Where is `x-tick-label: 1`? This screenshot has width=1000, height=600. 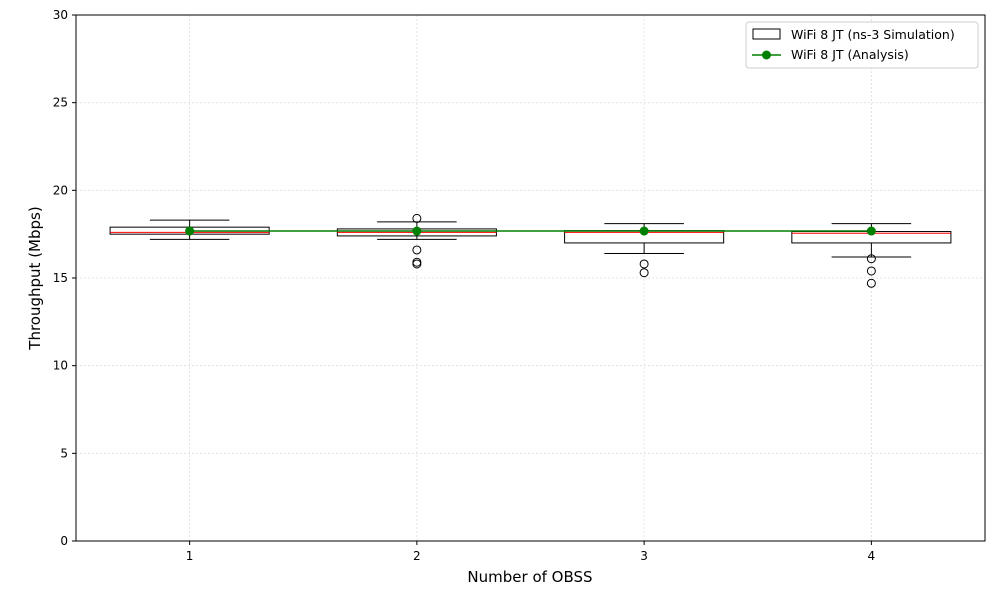 x-tick-label: 1 is located at coordinates (190, 556).